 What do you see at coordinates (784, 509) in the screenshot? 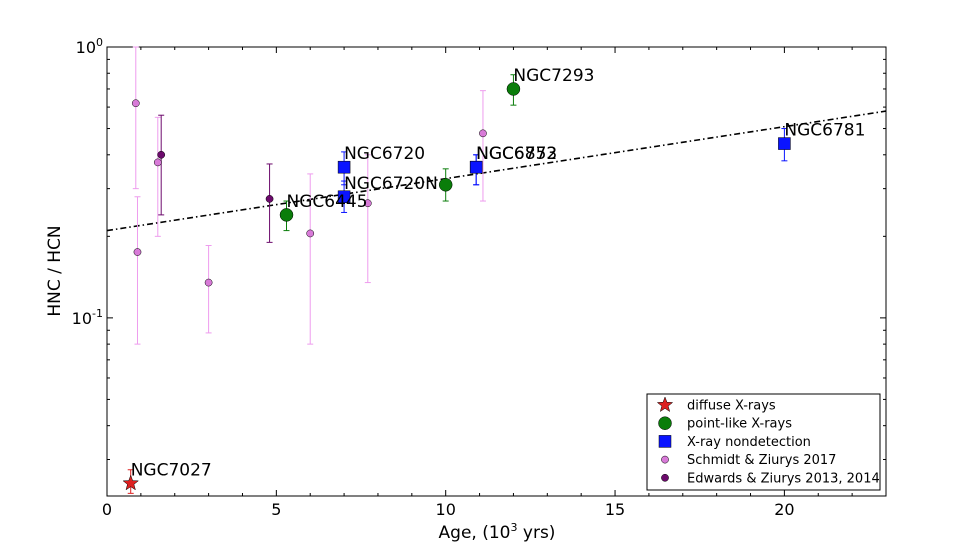
I see `x-tick-label: 20` at bounding box center [784, 509].